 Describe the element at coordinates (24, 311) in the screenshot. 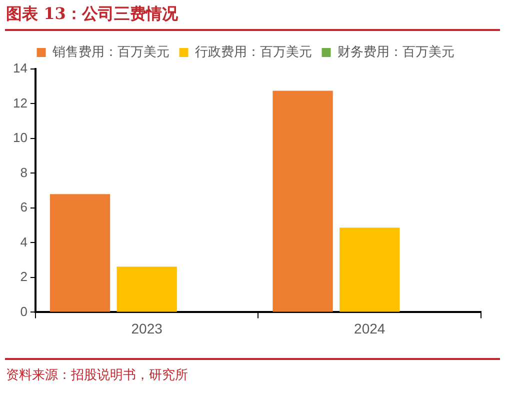

I see `y-tick-label: 0` at that location.